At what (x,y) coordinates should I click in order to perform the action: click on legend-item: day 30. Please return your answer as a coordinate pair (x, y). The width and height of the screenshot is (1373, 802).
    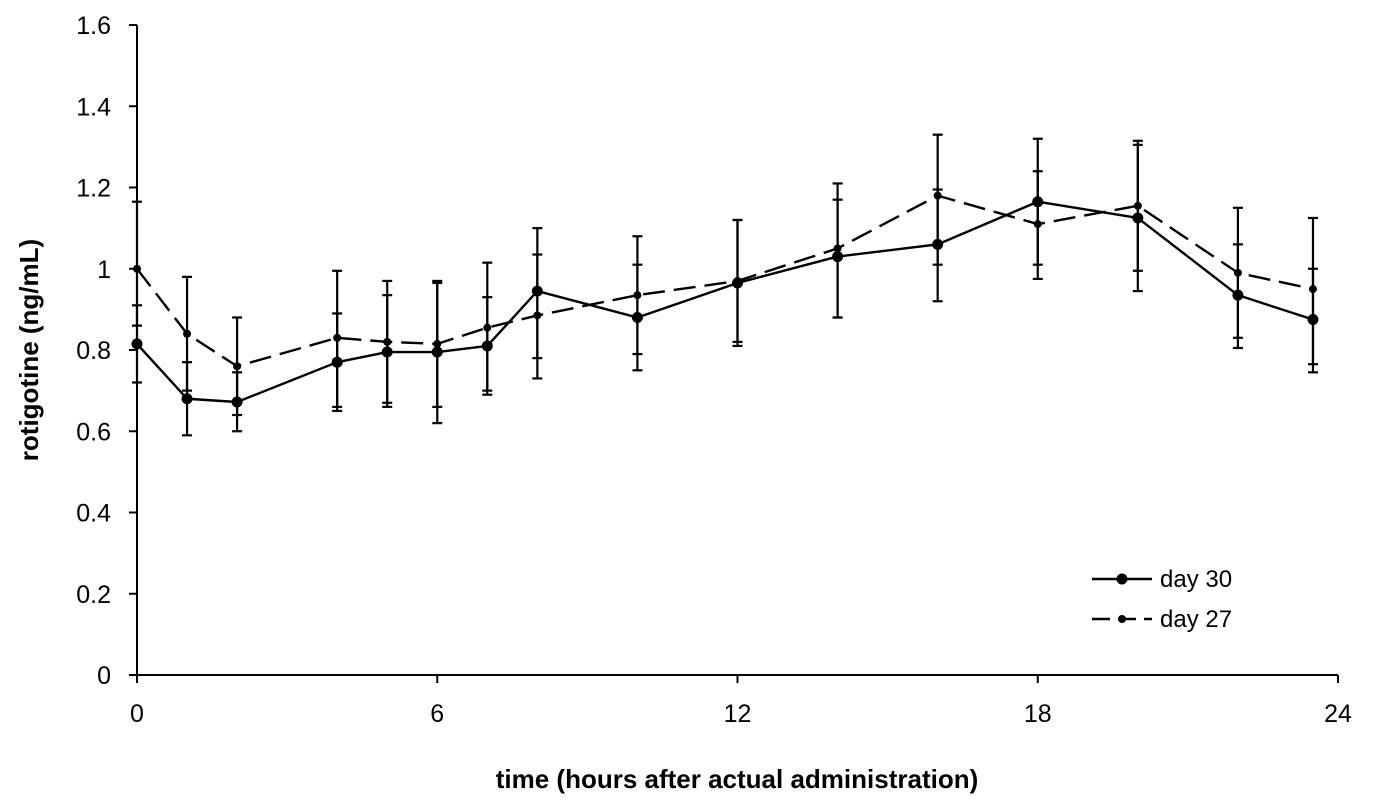
    Looking at the image, I should click on (1162, 579).